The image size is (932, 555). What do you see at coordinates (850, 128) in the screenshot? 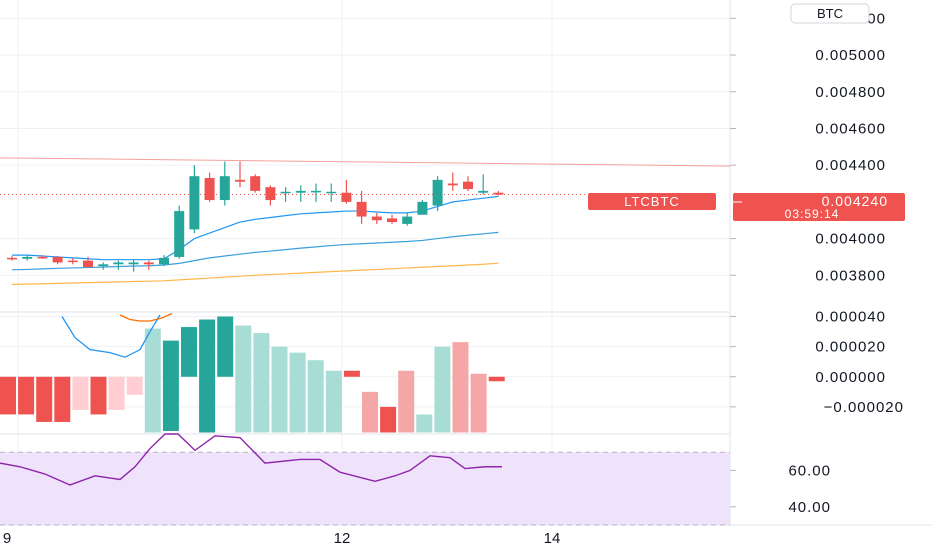
I see `price-axis-label: 0.004600` at bounding box center [850, 128].